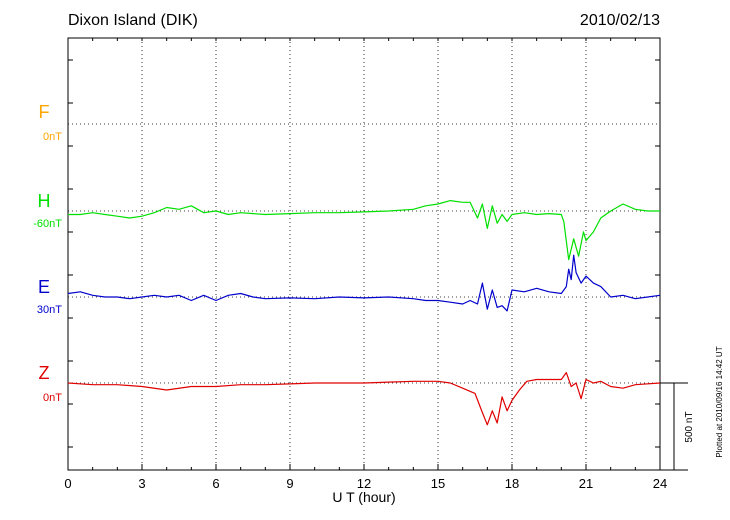 The width and height of the screenshot is (730, 520). I want to click on x-tick-label: 18, so click(512, 483).